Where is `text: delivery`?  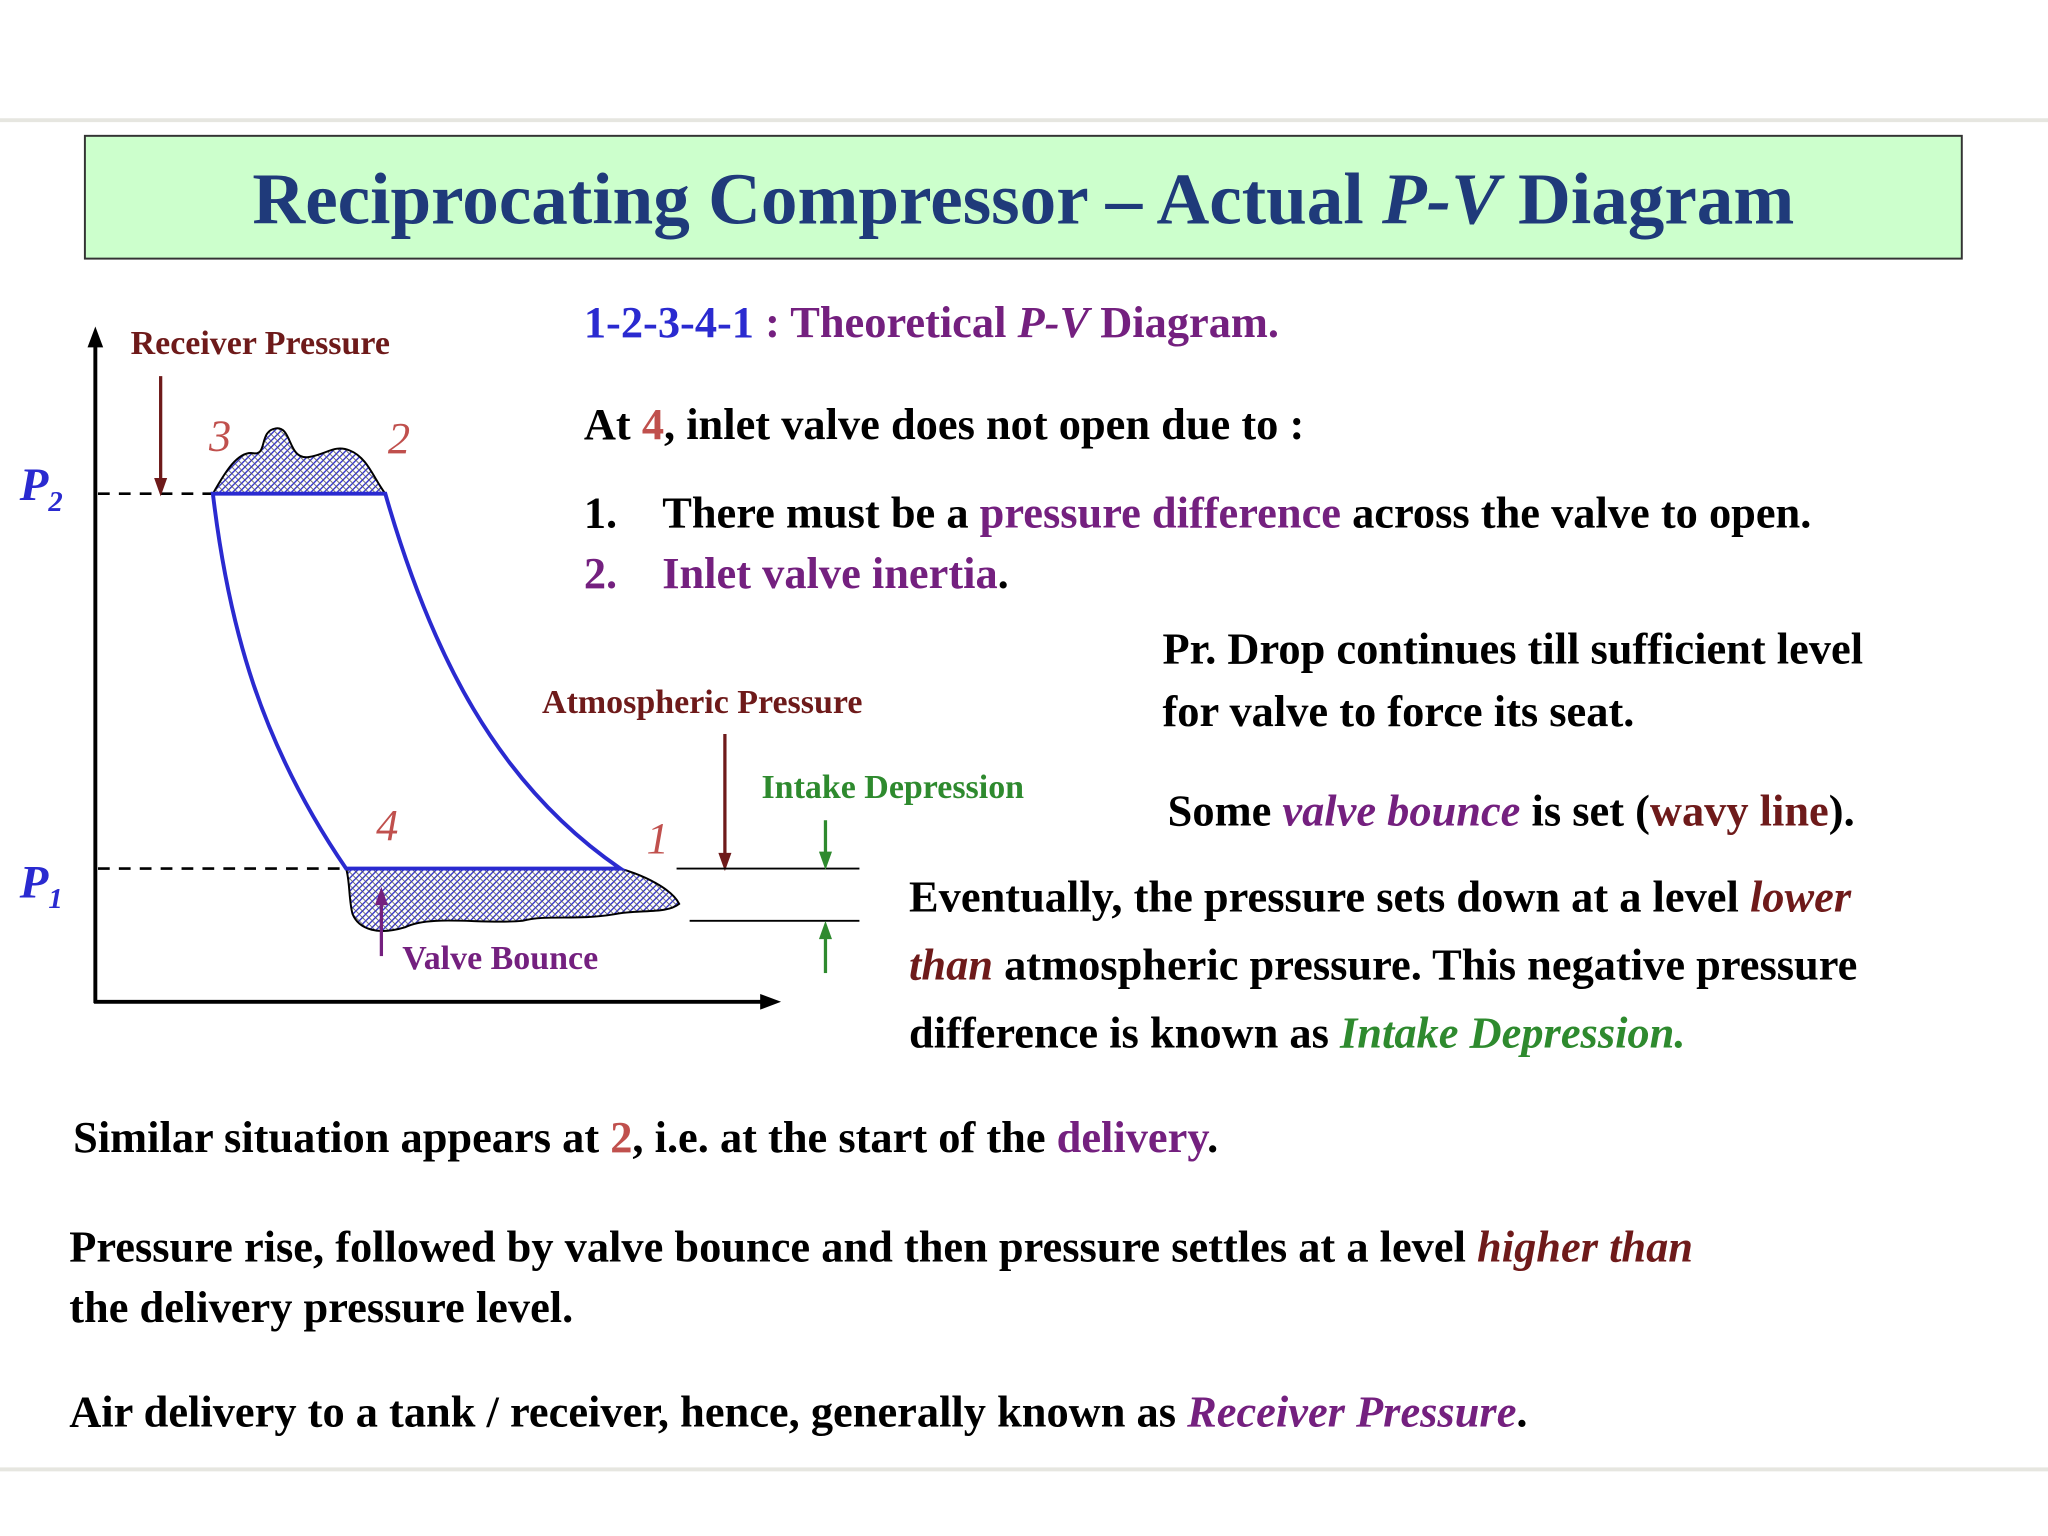 text: delivery is located at coordinates (1132, 1138).